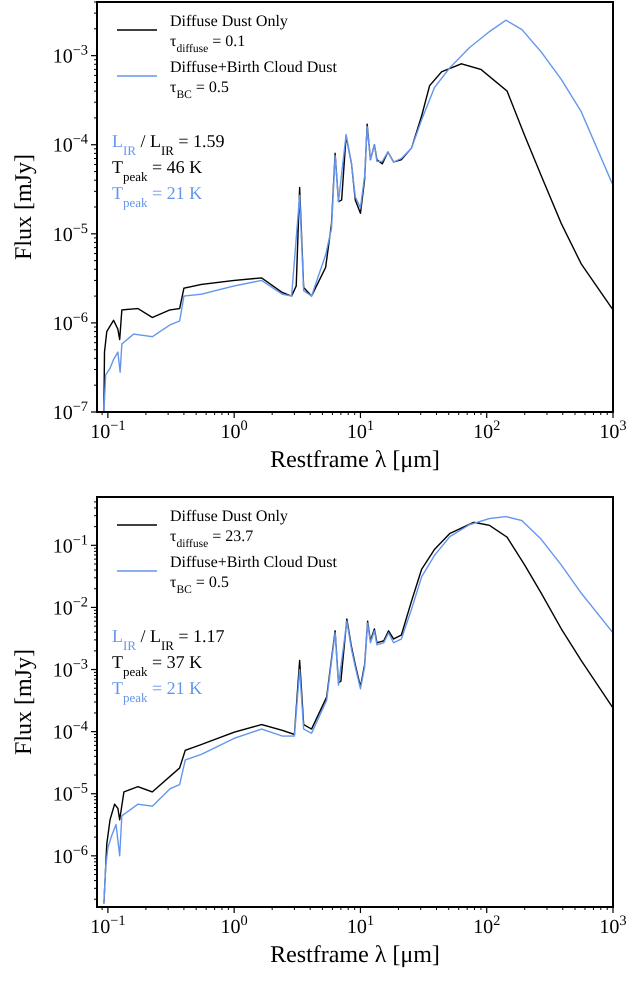 The height and width of the screenshot is (981, 634). Describe the element at coordinates (168, 639) in the screenshot. I see `annotation: L$_{IR}$ / L$_{IR}$ = 1.17` at that location.